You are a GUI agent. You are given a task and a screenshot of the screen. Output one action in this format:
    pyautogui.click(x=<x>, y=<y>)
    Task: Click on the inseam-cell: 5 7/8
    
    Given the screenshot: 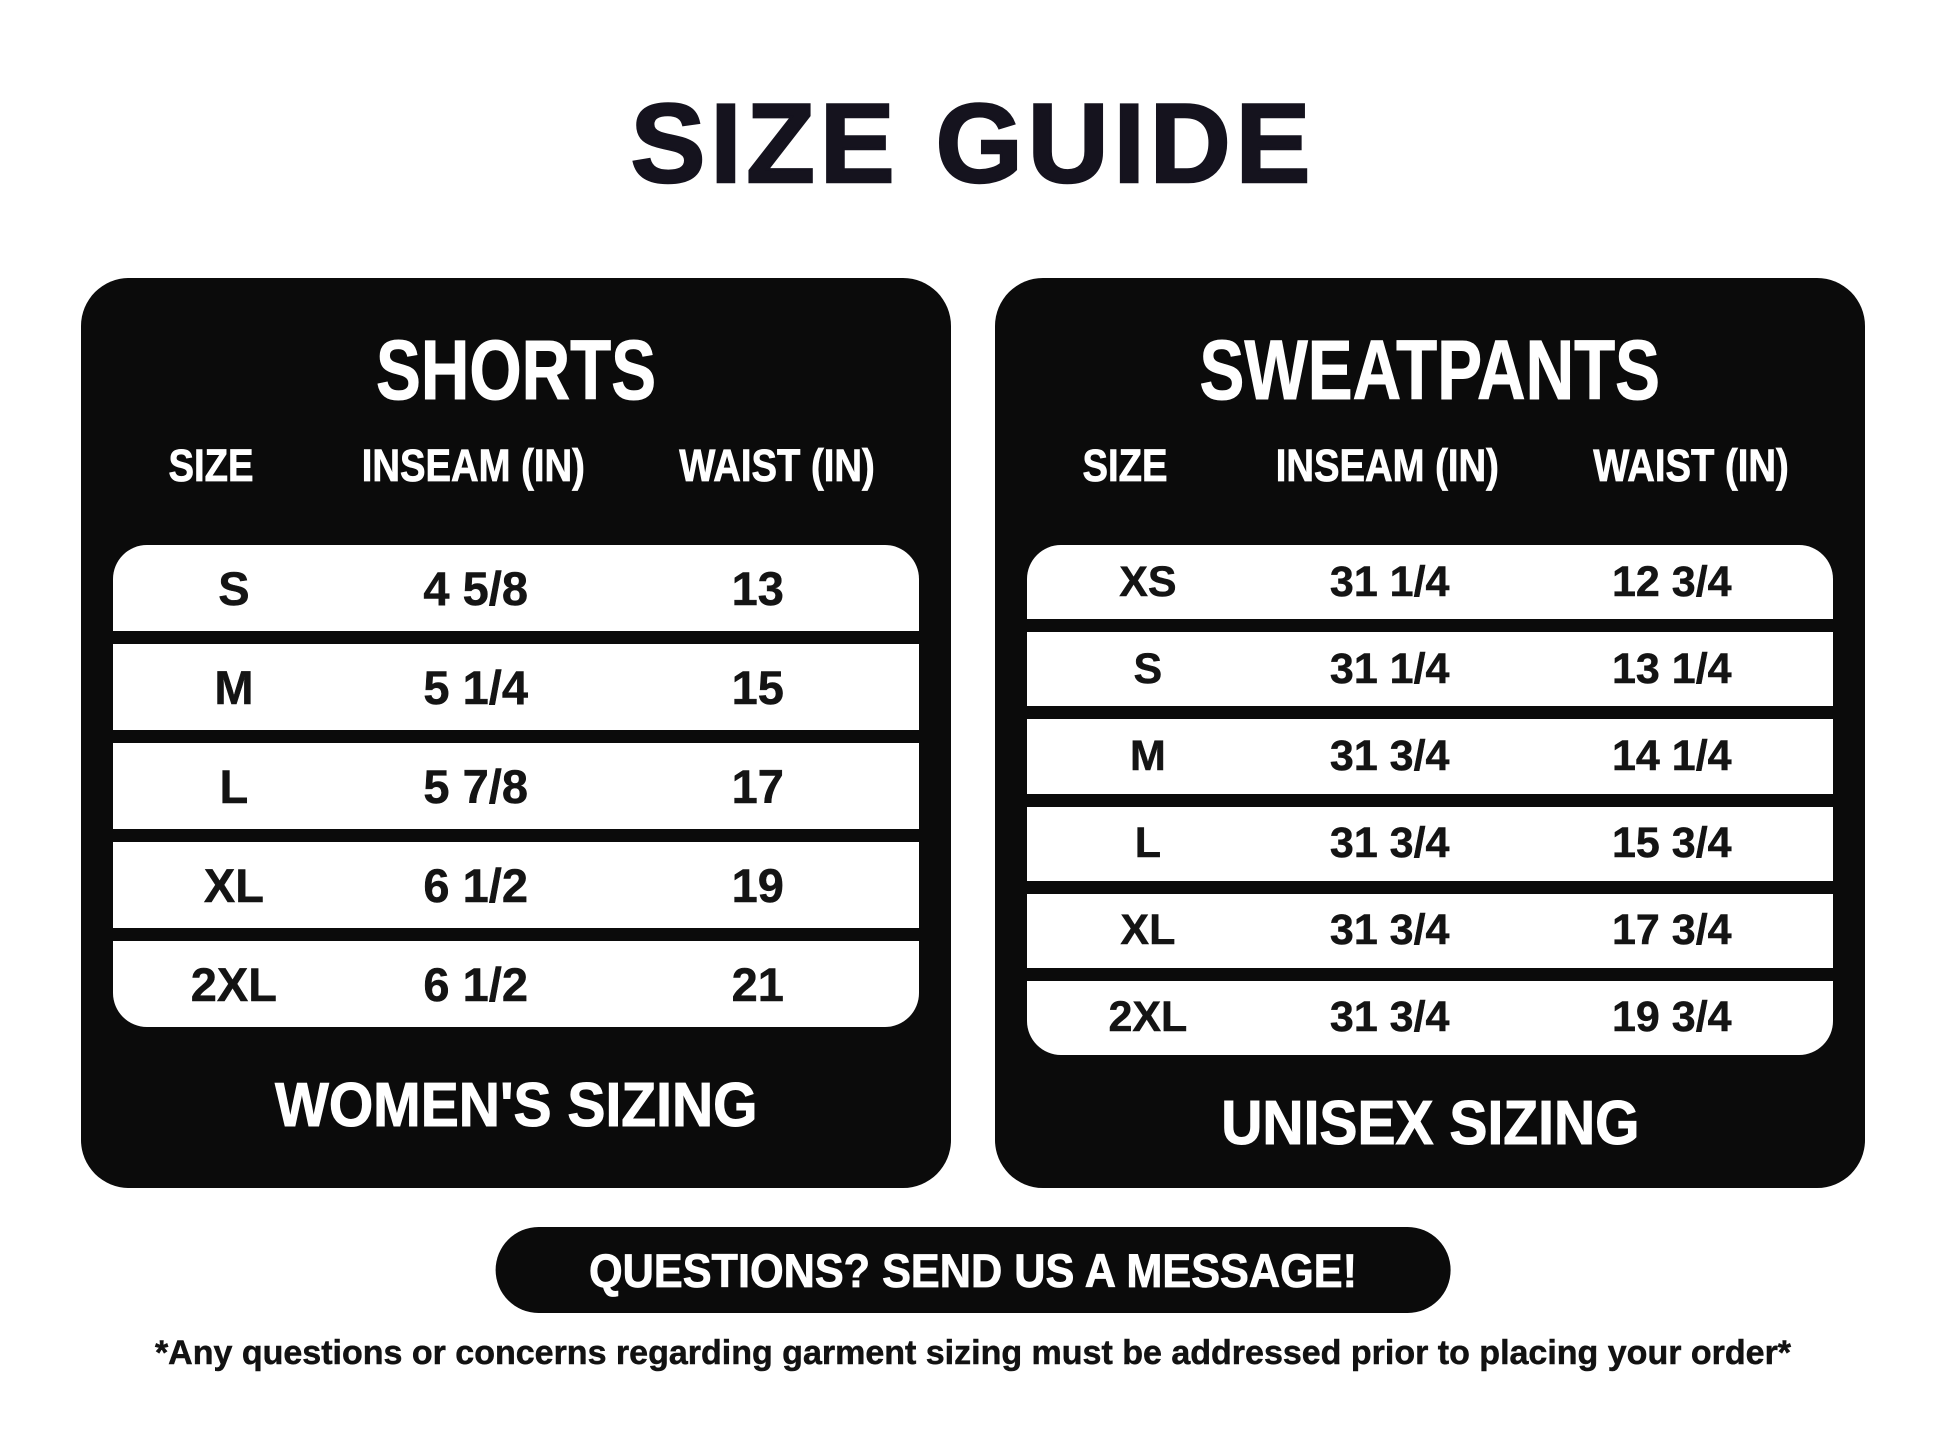 What is the action you would take?
    pyautogui.click(x=475, y=786)
    